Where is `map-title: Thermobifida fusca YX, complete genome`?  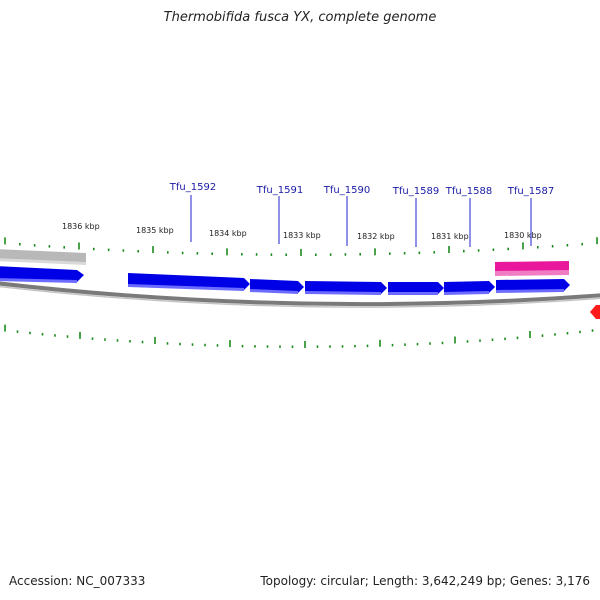 map-title: Thermobifida fusca YX, complete genome is located at coordinates (300, 17).